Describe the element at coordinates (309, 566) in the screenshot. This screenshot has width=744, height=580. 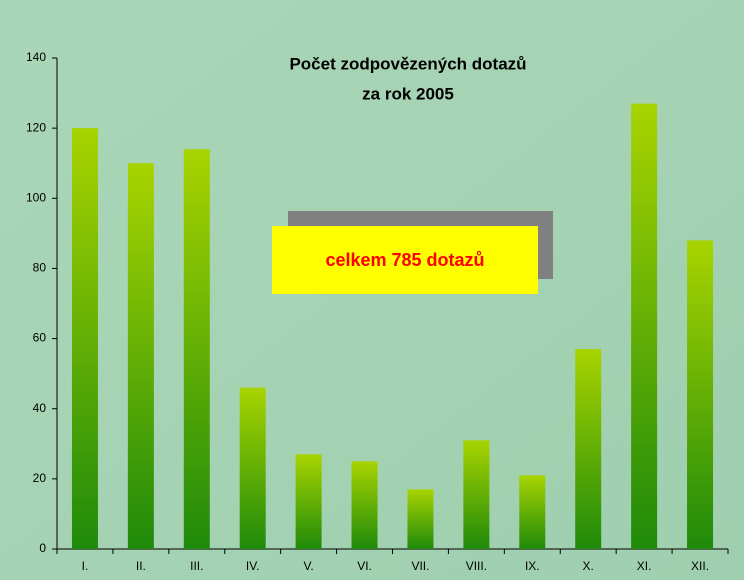
I see `x-tick-label: V.` at that location.